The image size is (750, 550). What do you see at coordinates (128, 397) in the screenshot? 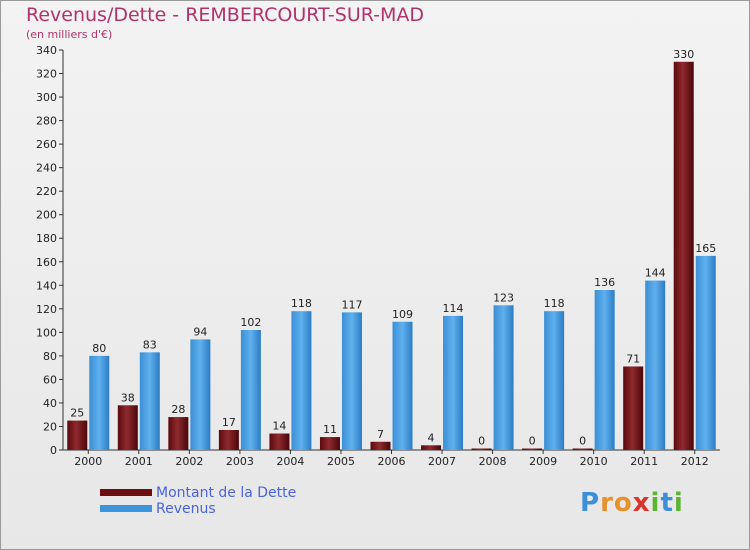
I see `data-label-debt: 38` at bounding box center [128, 397].